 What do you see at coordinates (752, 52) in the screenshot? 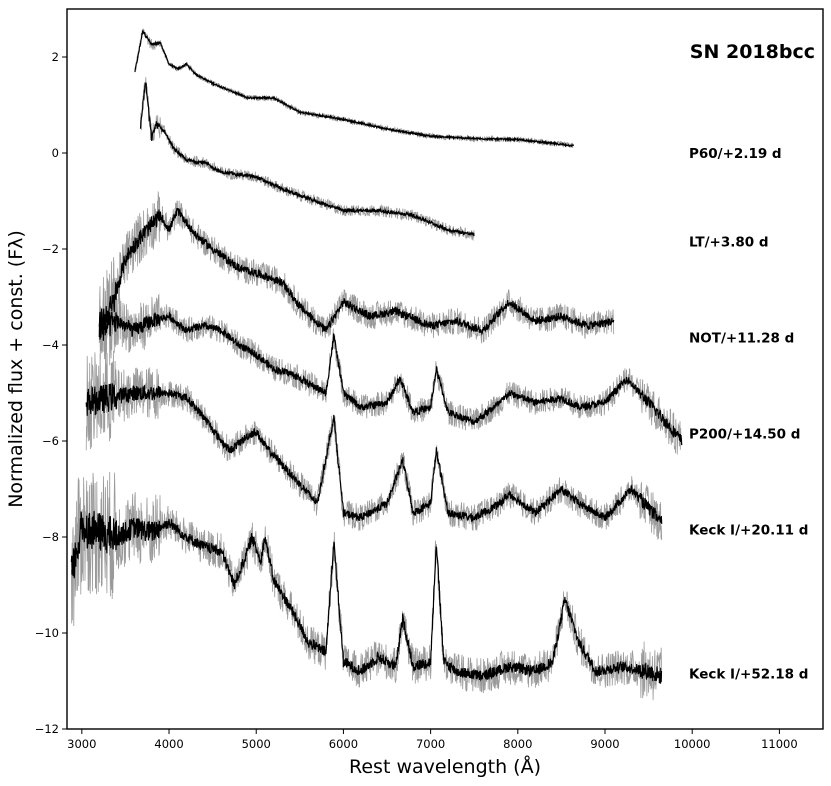
I see `chart-title: SN 2018bcc` at bounding box center [752, 52].